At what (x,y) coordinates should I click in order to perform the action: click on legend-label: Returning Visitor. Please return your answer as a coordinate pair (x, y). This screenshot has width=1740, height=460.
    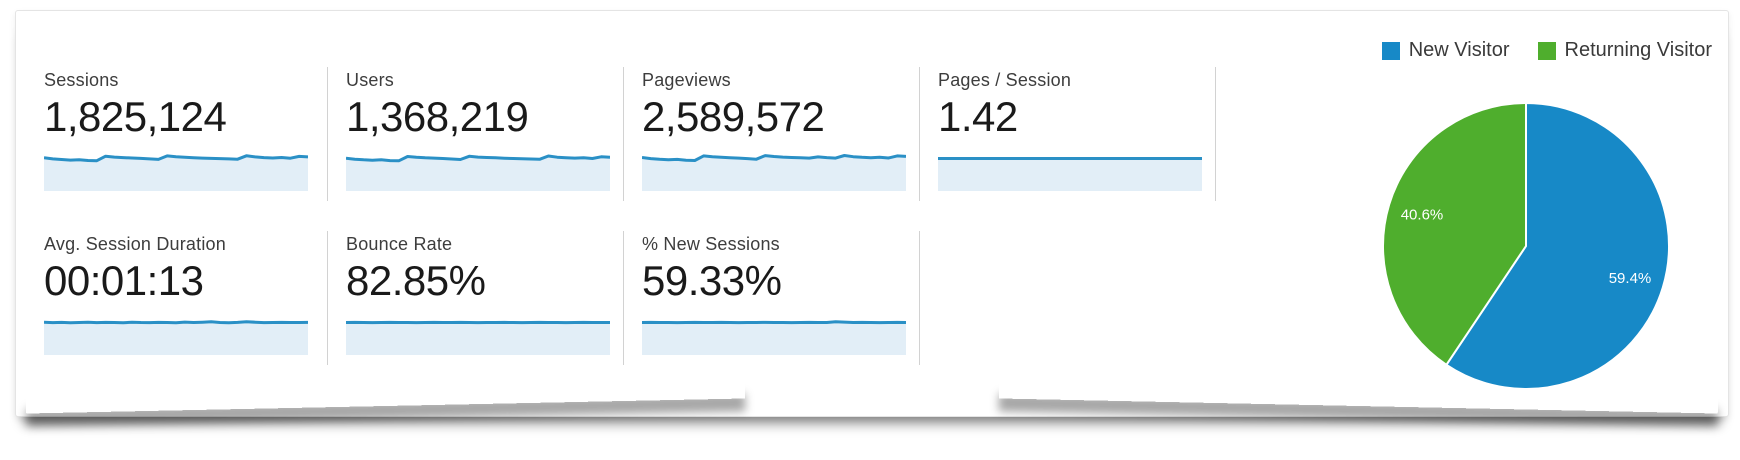
    Looking at the image, I should click on (1638, 50).